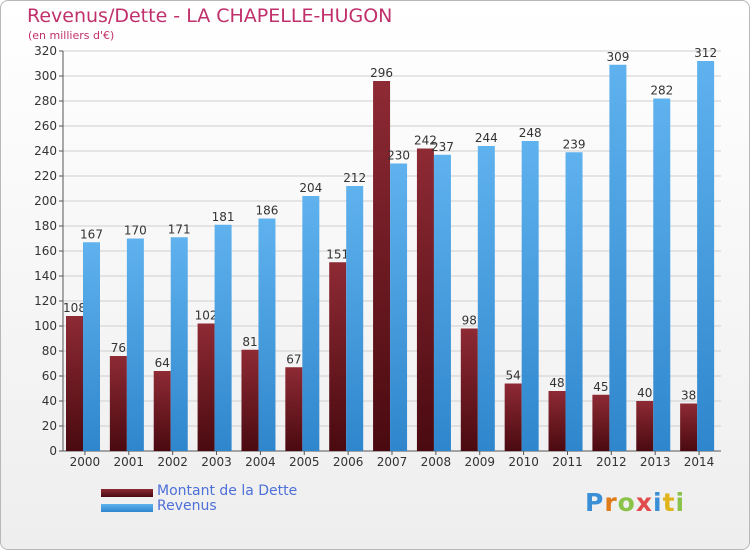 The width and height of the screenshot is (750, 550). I want to click on data-label-revenus: 212, so click(354, 178).